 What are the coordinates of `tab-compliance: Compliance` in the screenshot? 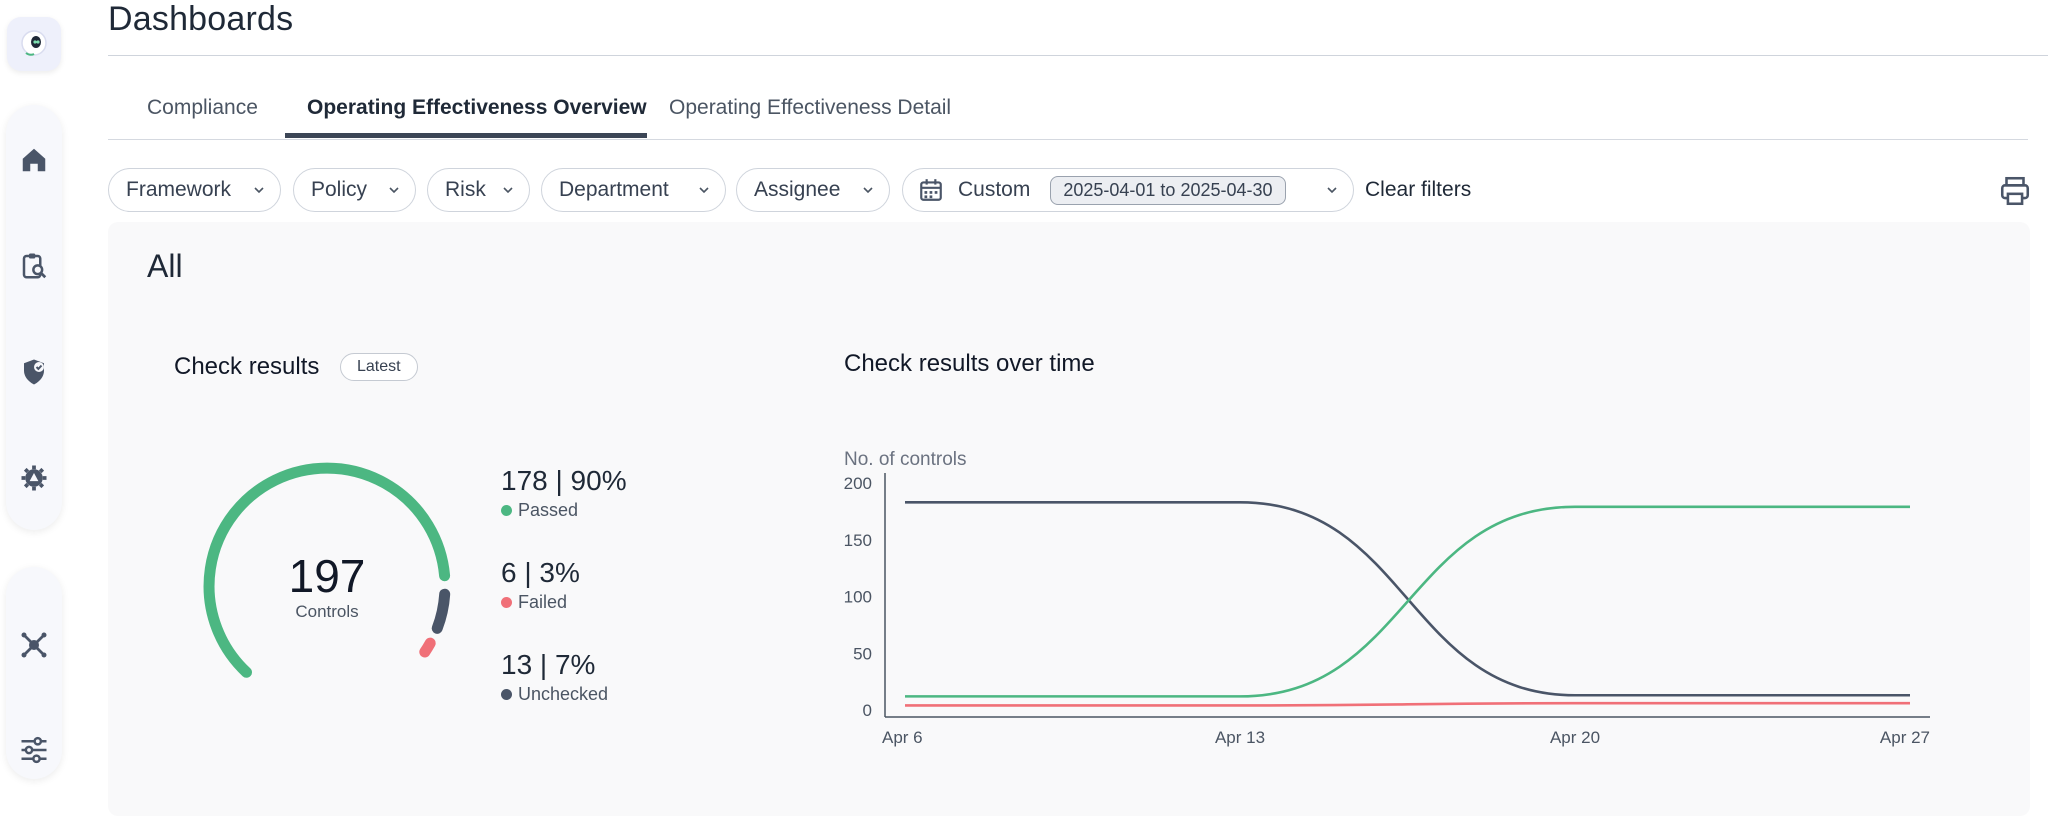 It's located at (202, 107).